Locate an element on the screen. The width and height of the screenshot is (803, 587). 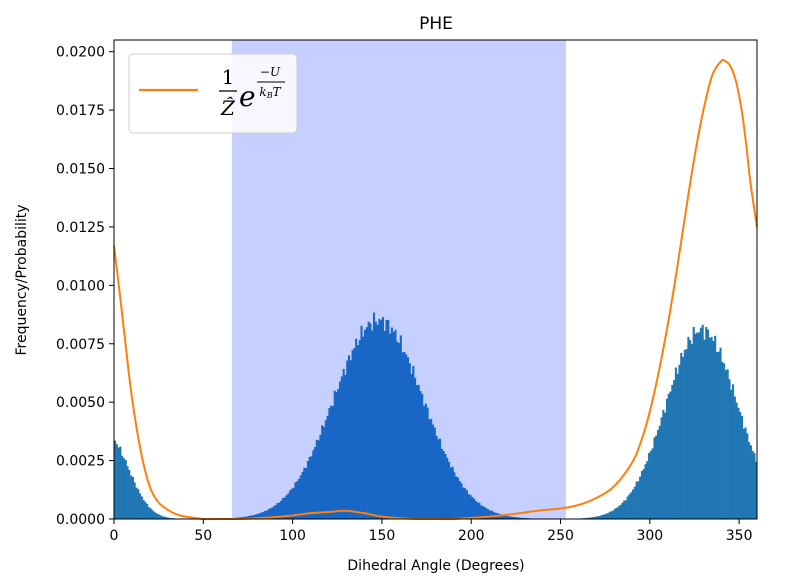
x-tick-label: 200 is located at coordinates (471, 536).